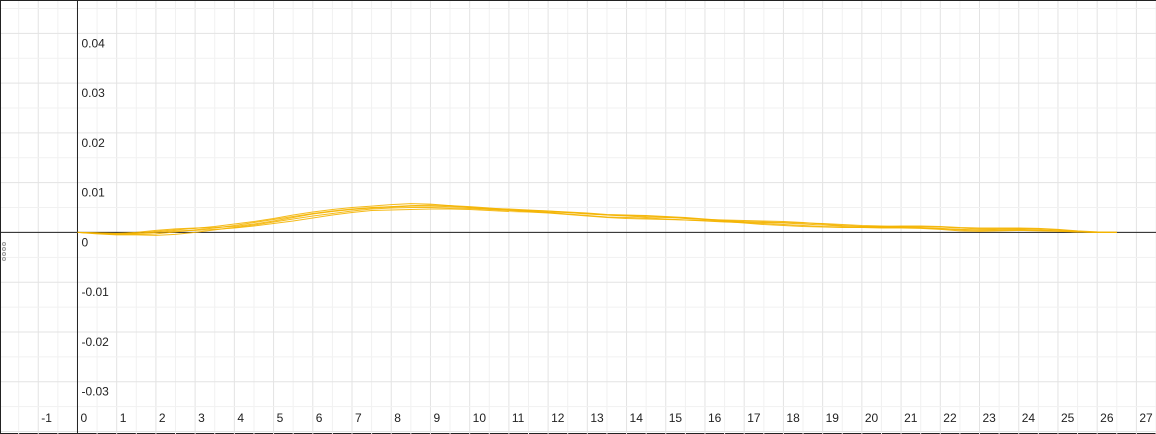  Describe the element at coordinates (715, 418) in the screenshot. I see `x-tick-label: 16` at that location.